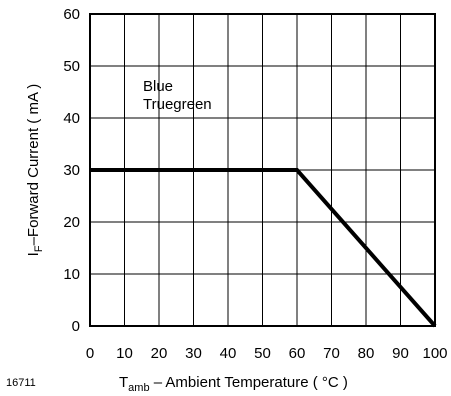  I want to click on x-tick-label: 70, so click(331, 353).